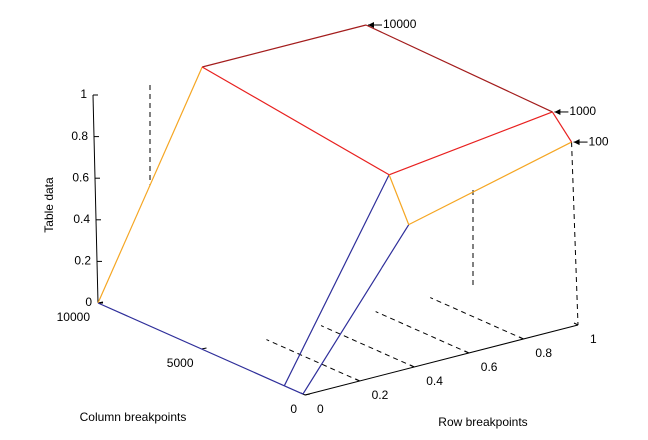 The height and width of the screenshot is (440, 648). What do you see at coordinates (400, 24) in the screenshot?
I see `annotation: 10000` at bounding box center [400, 24].